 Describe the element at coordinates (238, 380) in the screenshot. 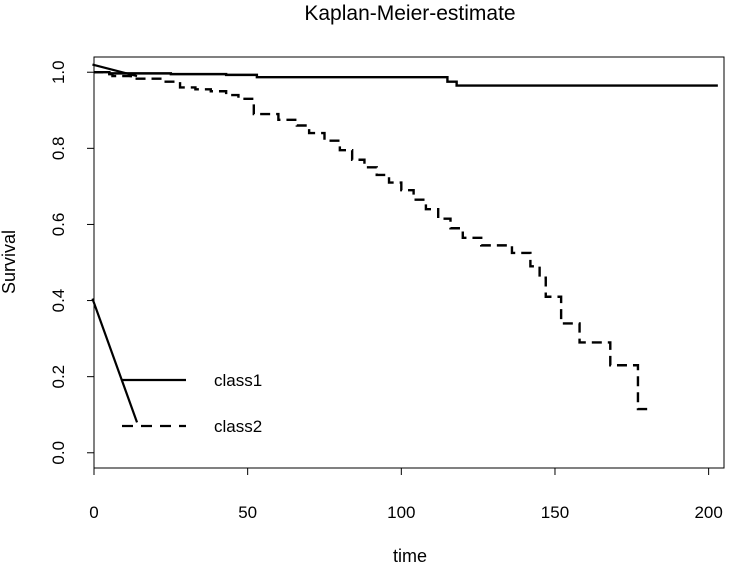

I see `legend-label-class1: class1` at that location.